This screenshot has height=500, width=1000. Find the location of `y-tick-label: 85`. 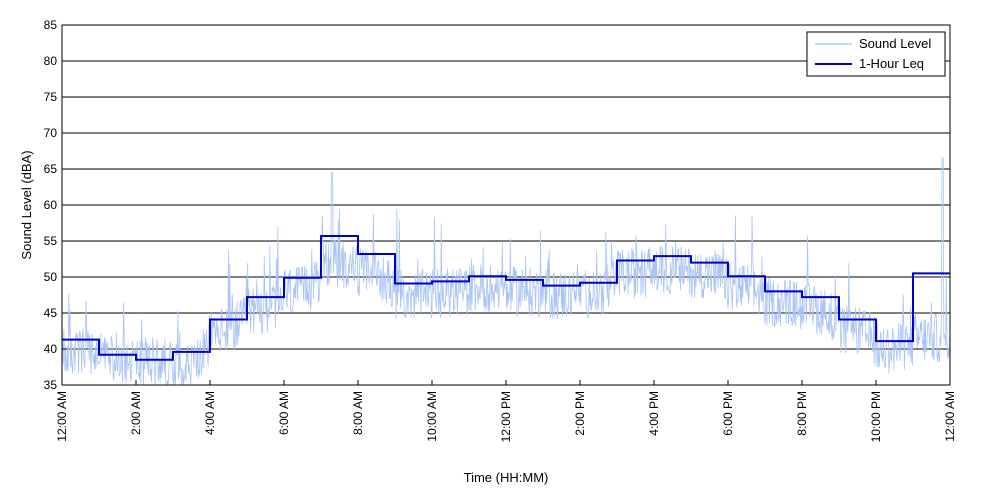

y-tick-label: 85 is located at coordinates (51, 25).